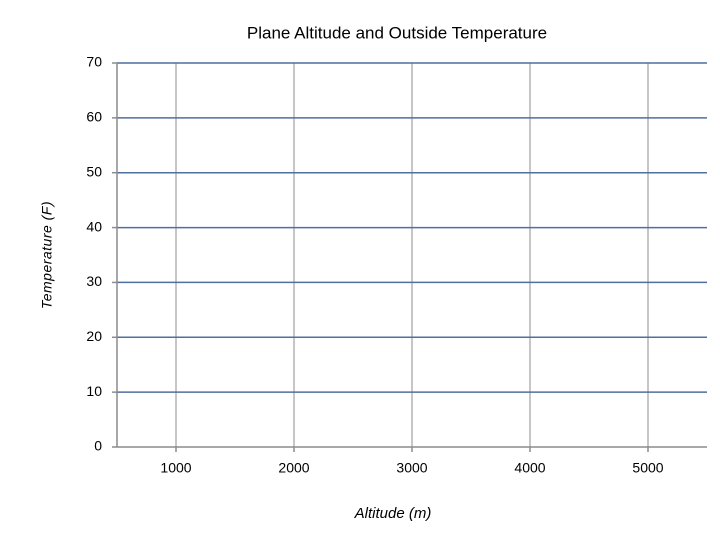  What do you see at coordinates (175, 468) in the screenshot?
I see `x-tick-label: 1000` at bounding box center [175, 468].